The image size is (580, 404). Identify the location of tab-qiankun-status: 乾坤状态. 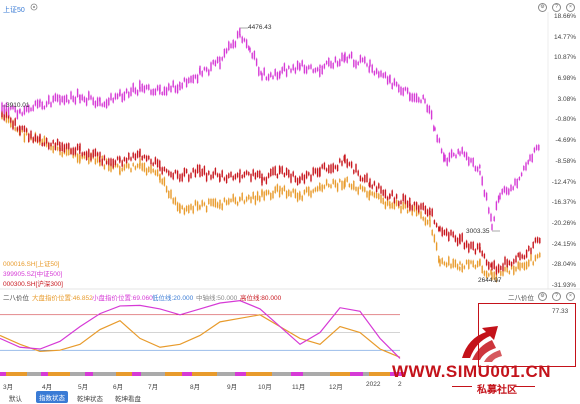
(90, 399).